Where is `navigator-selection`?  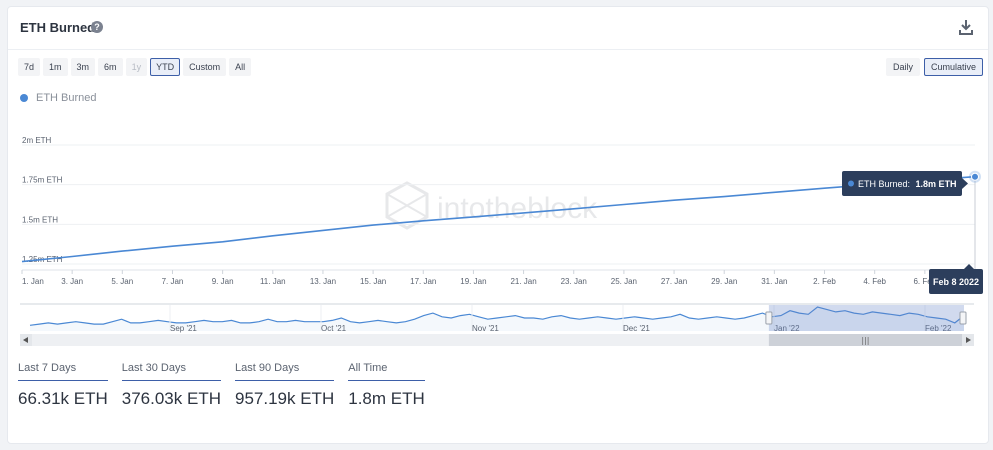
navigator-selection is located at coordinates (866, 318).